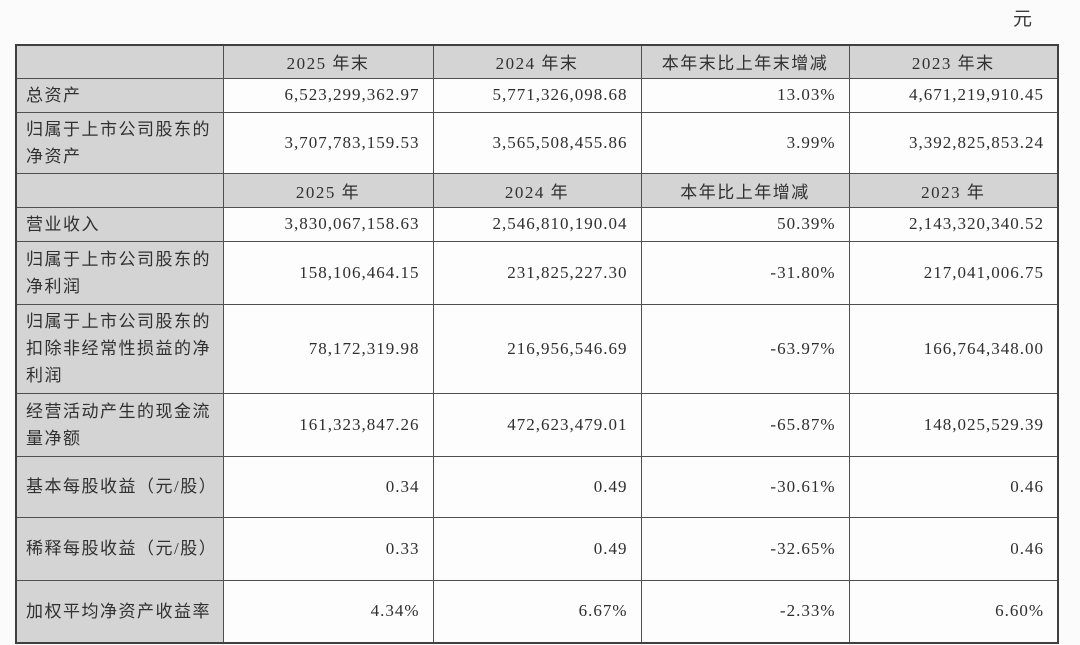 The width and height of the screenshot is (1080, 645). I want to click on value-change: -32.65%, so click(745, 548).